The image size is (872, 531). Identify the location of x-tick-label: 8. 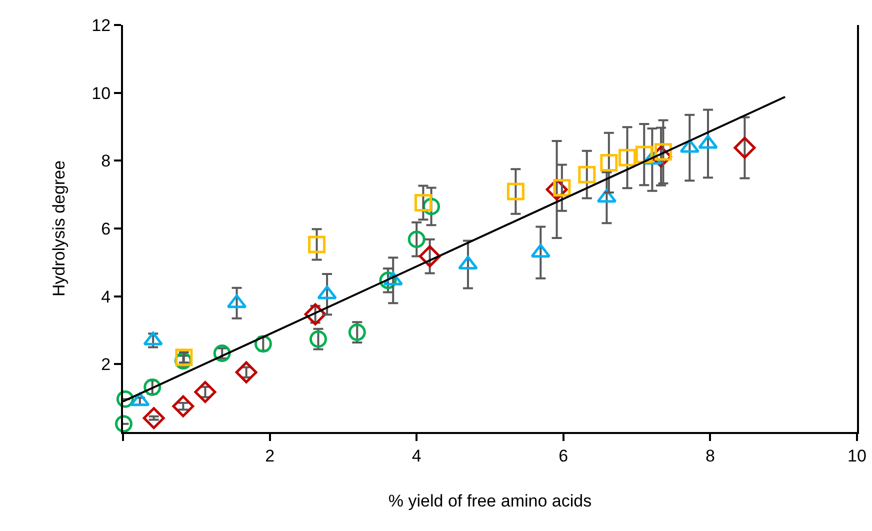
(710, 456).